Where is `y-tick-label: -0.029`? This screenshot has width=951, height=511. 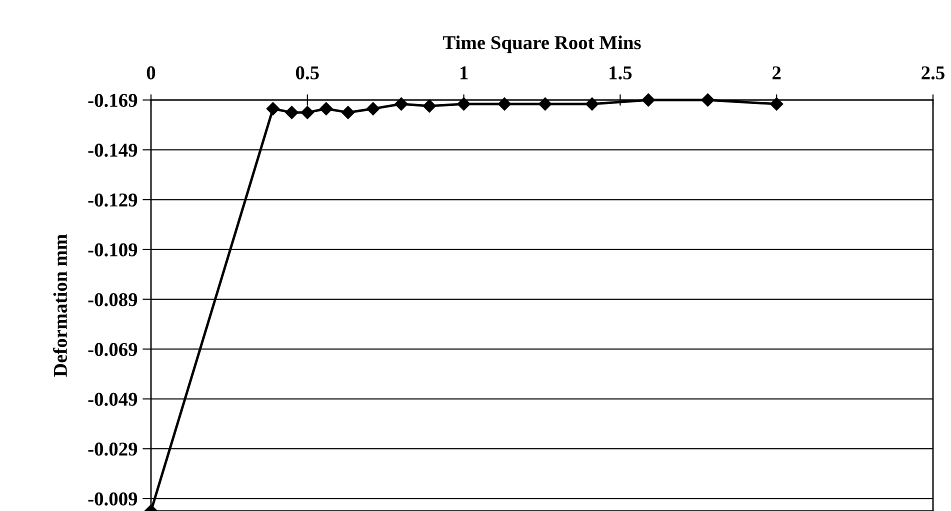 y-tick-label: -0.029 is located at coordinates (113, 449).